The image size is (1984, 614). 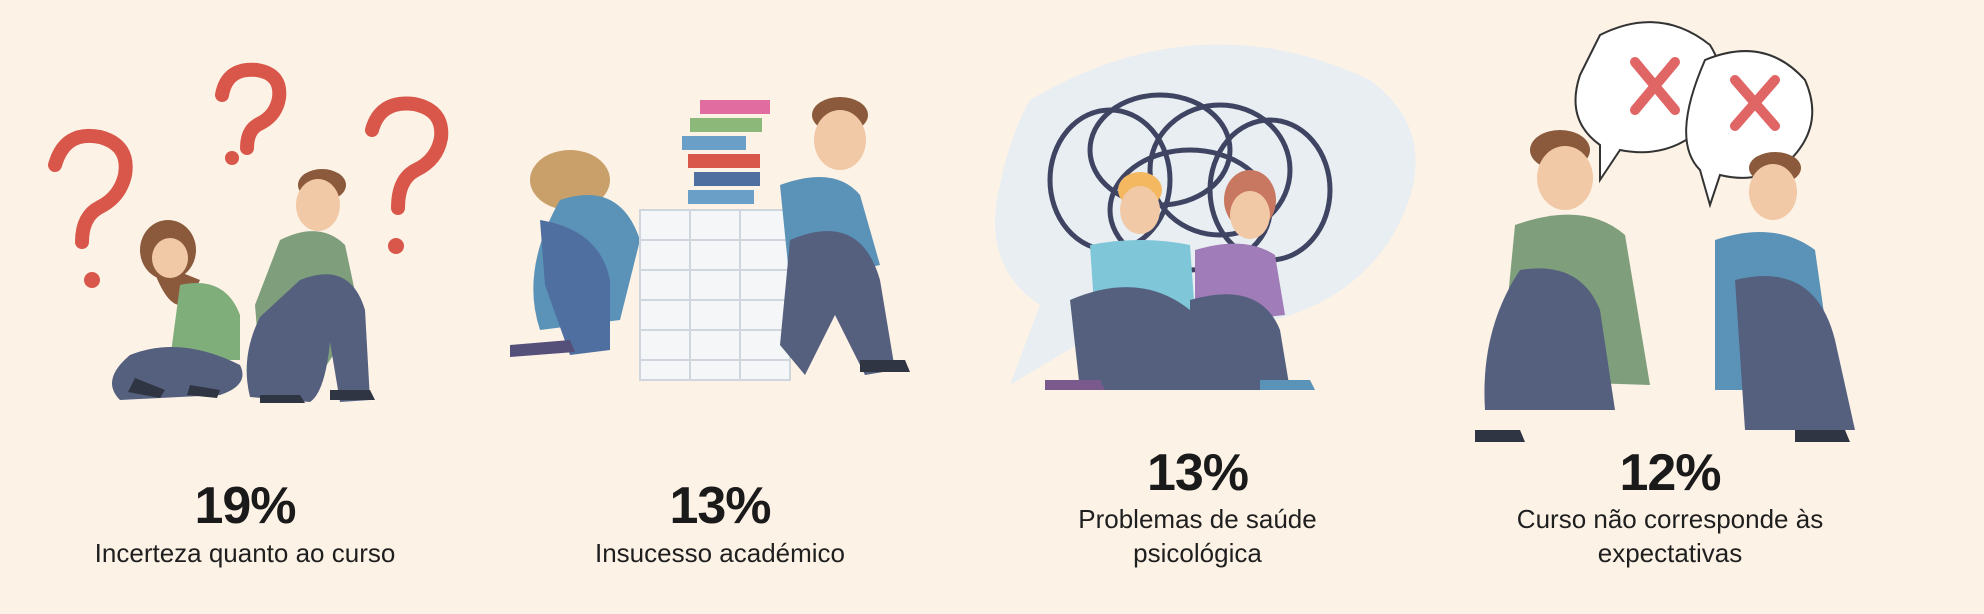 What do you see at coordinates (710, 239) in the screenshot?
I see `books-paper-stack-icon` at bounding box center [710, 239].